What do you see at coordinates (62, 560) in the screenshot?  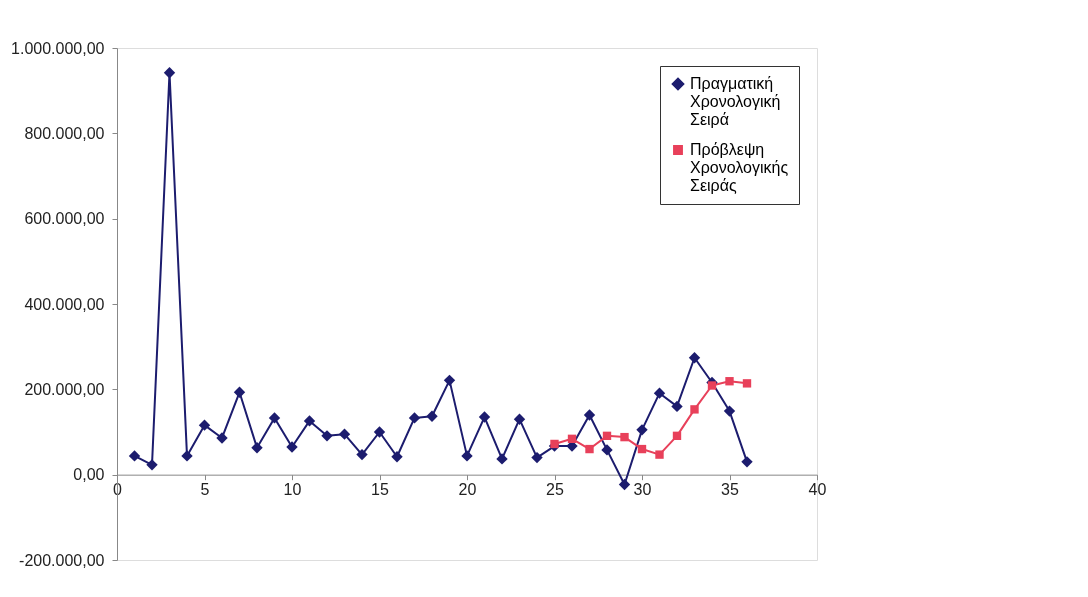 I see `y-tick-label: -200.000,00` at bounding box center [62, 560].